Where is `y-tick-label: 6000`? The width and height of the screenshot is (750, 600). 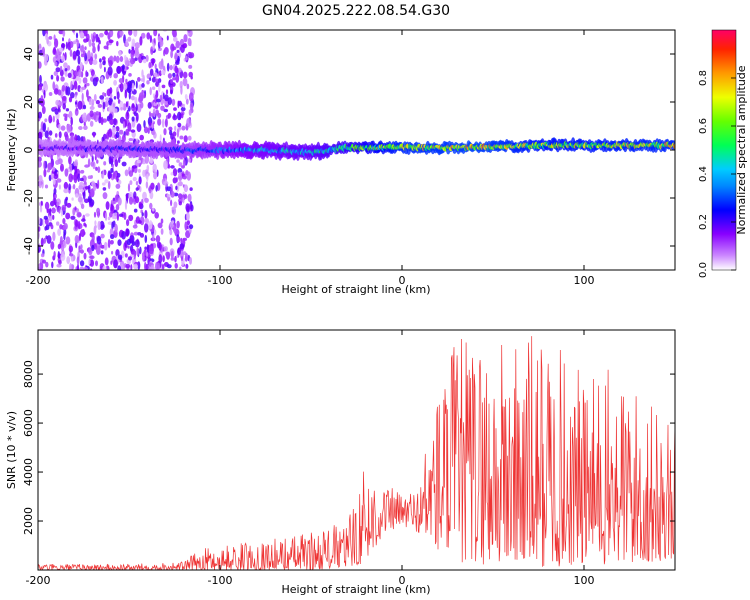 y-tick-label: 6000 is located at coordinates (28, 423).